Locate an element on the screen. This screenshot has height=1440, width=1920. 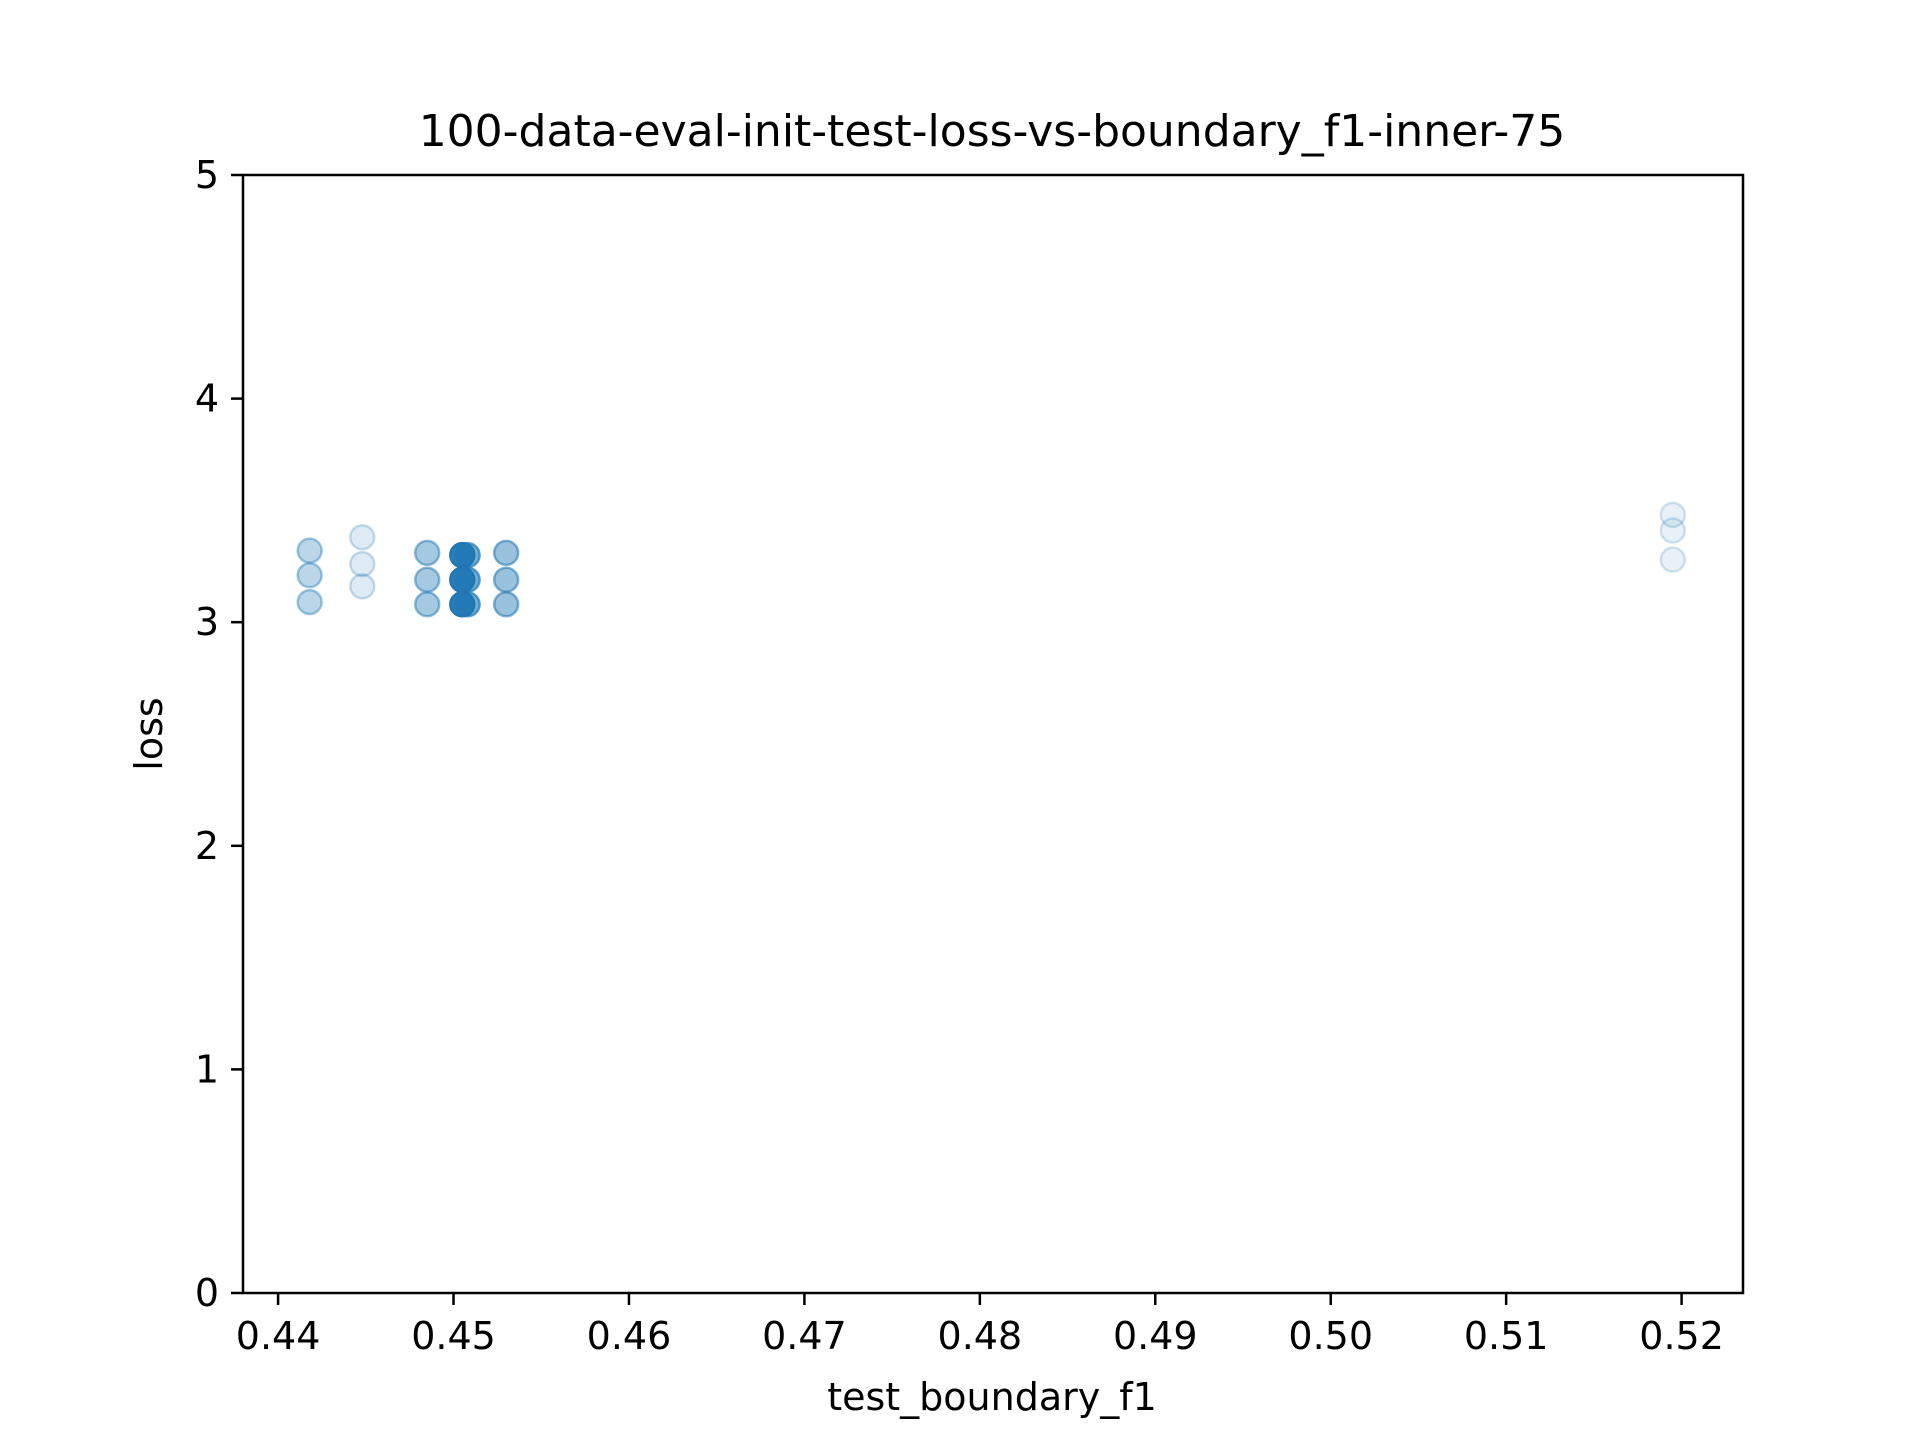
x-tick-label: 0.49 is located at coordinates (1155, 1336).